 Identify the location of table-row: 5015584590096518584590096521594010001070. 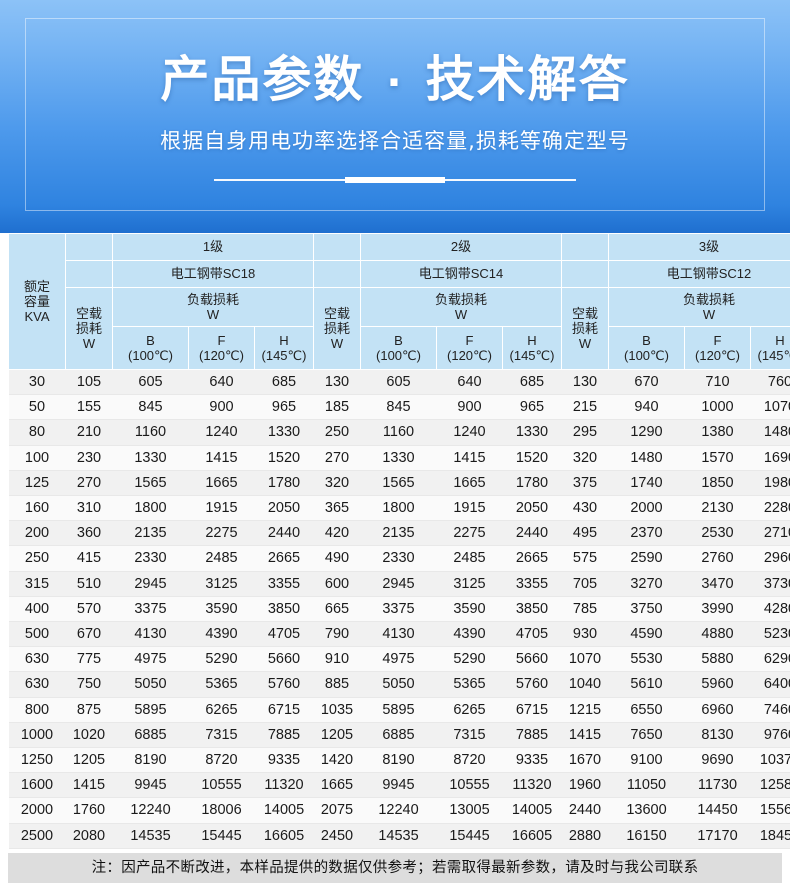
(399, 407).